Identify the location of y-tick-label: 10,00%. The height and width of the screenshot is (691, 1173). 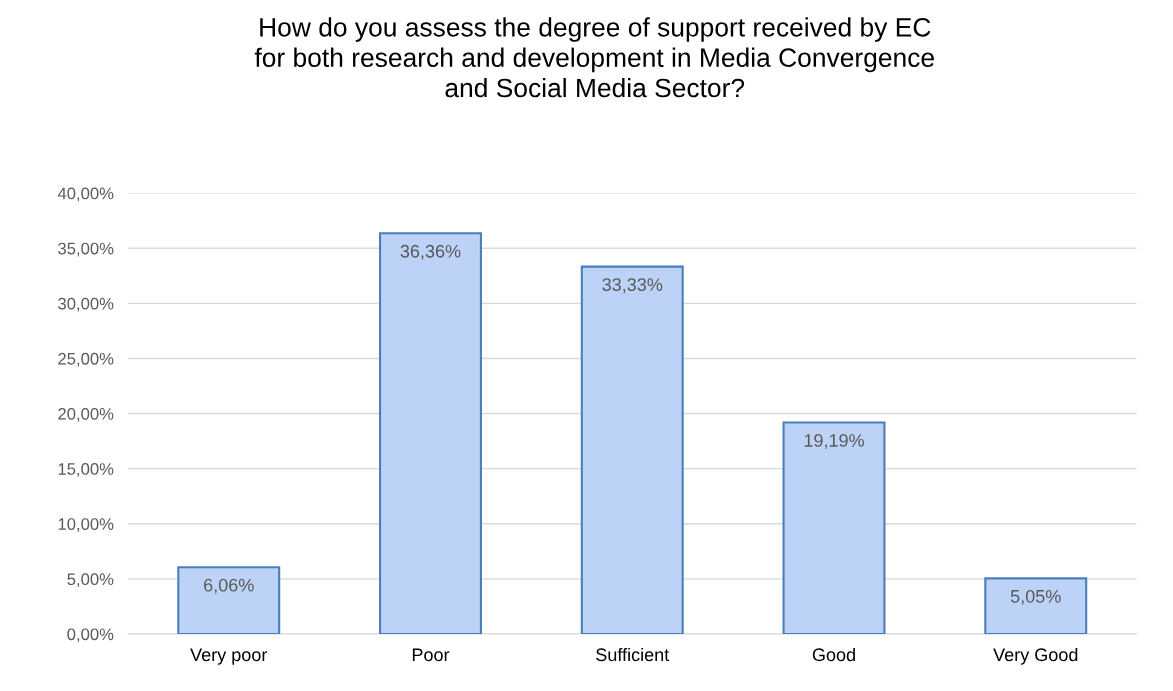
(86, 525).